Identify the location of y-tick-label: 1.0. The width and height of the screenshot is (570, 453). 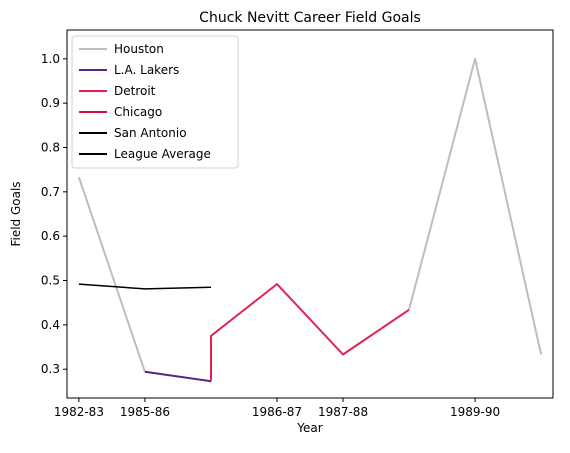
(50, 59).